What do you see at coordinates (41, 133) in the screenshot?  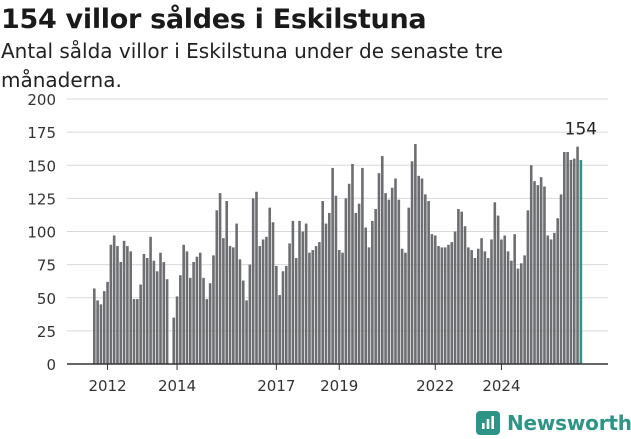 I see `y-tick-label: 175` at bounding box center [41, 133].